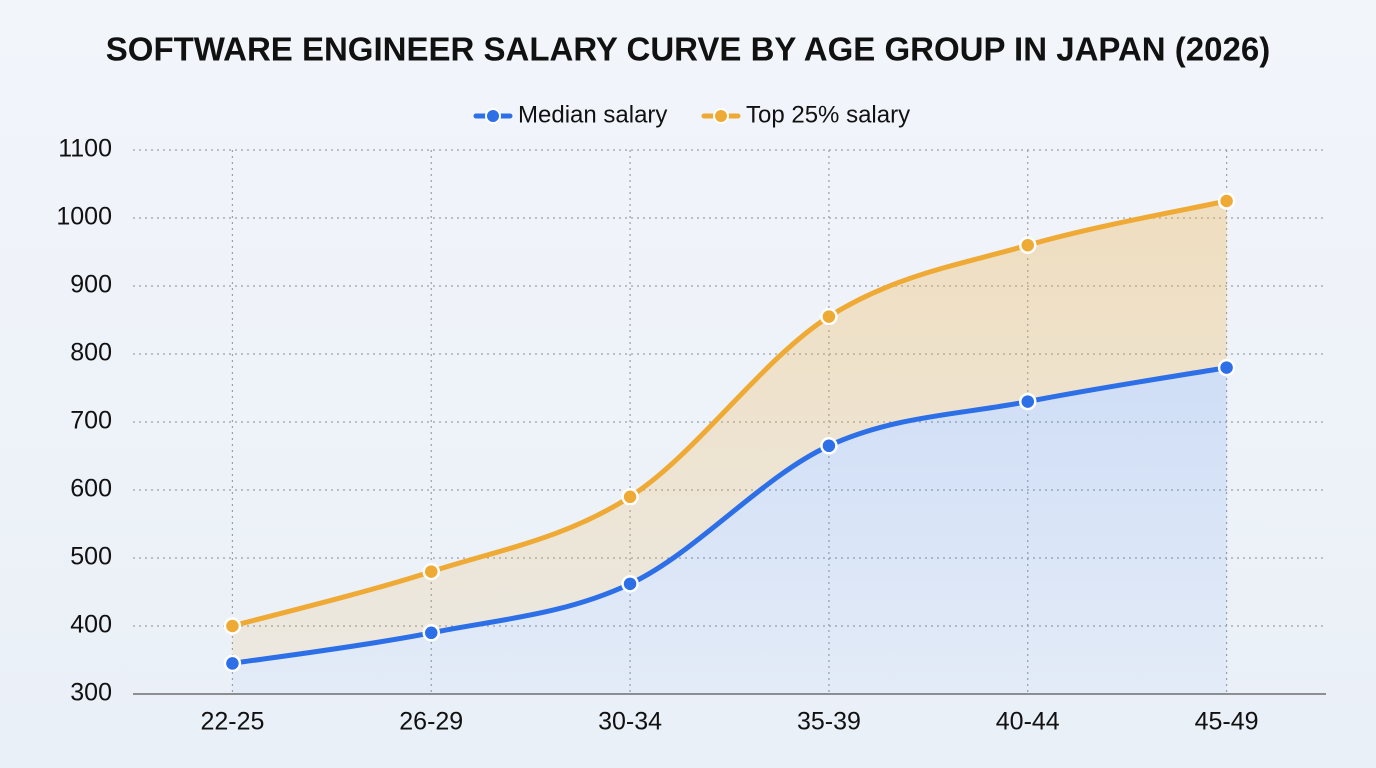 Image resolution: width=1376 pixels, height=768 pixels. I want to click on x-tick-label: 30-34, so click(630, 722).